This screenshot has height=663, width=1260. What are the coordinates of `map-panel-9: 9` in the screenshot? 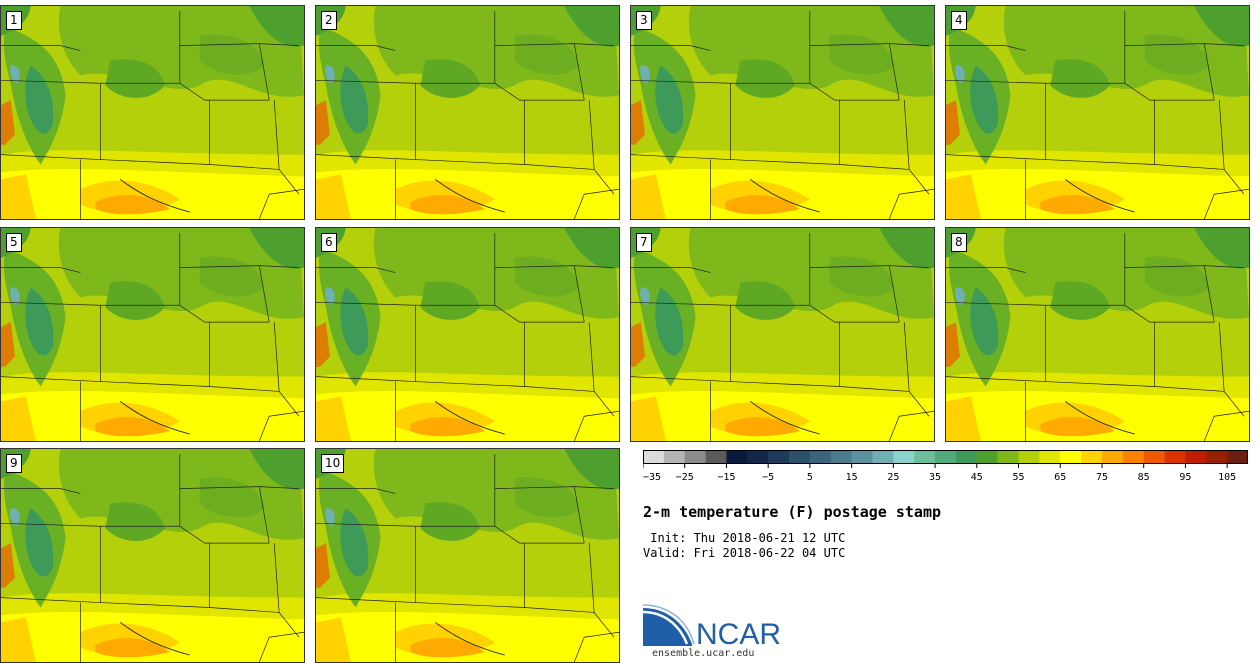 It's located at (152, 555).